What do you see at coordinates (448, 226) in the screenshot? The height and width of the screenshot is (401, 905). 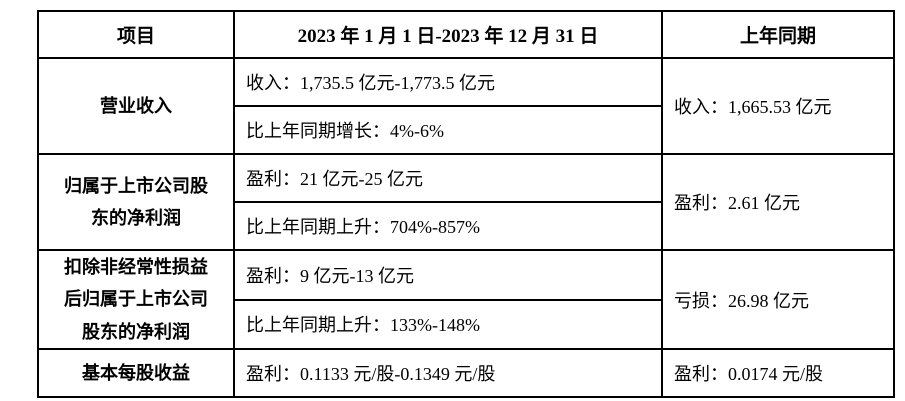 I see `metric-cell-profit-growth: 比上年同期上升：704%-857%` at bounding box center [448, 226].